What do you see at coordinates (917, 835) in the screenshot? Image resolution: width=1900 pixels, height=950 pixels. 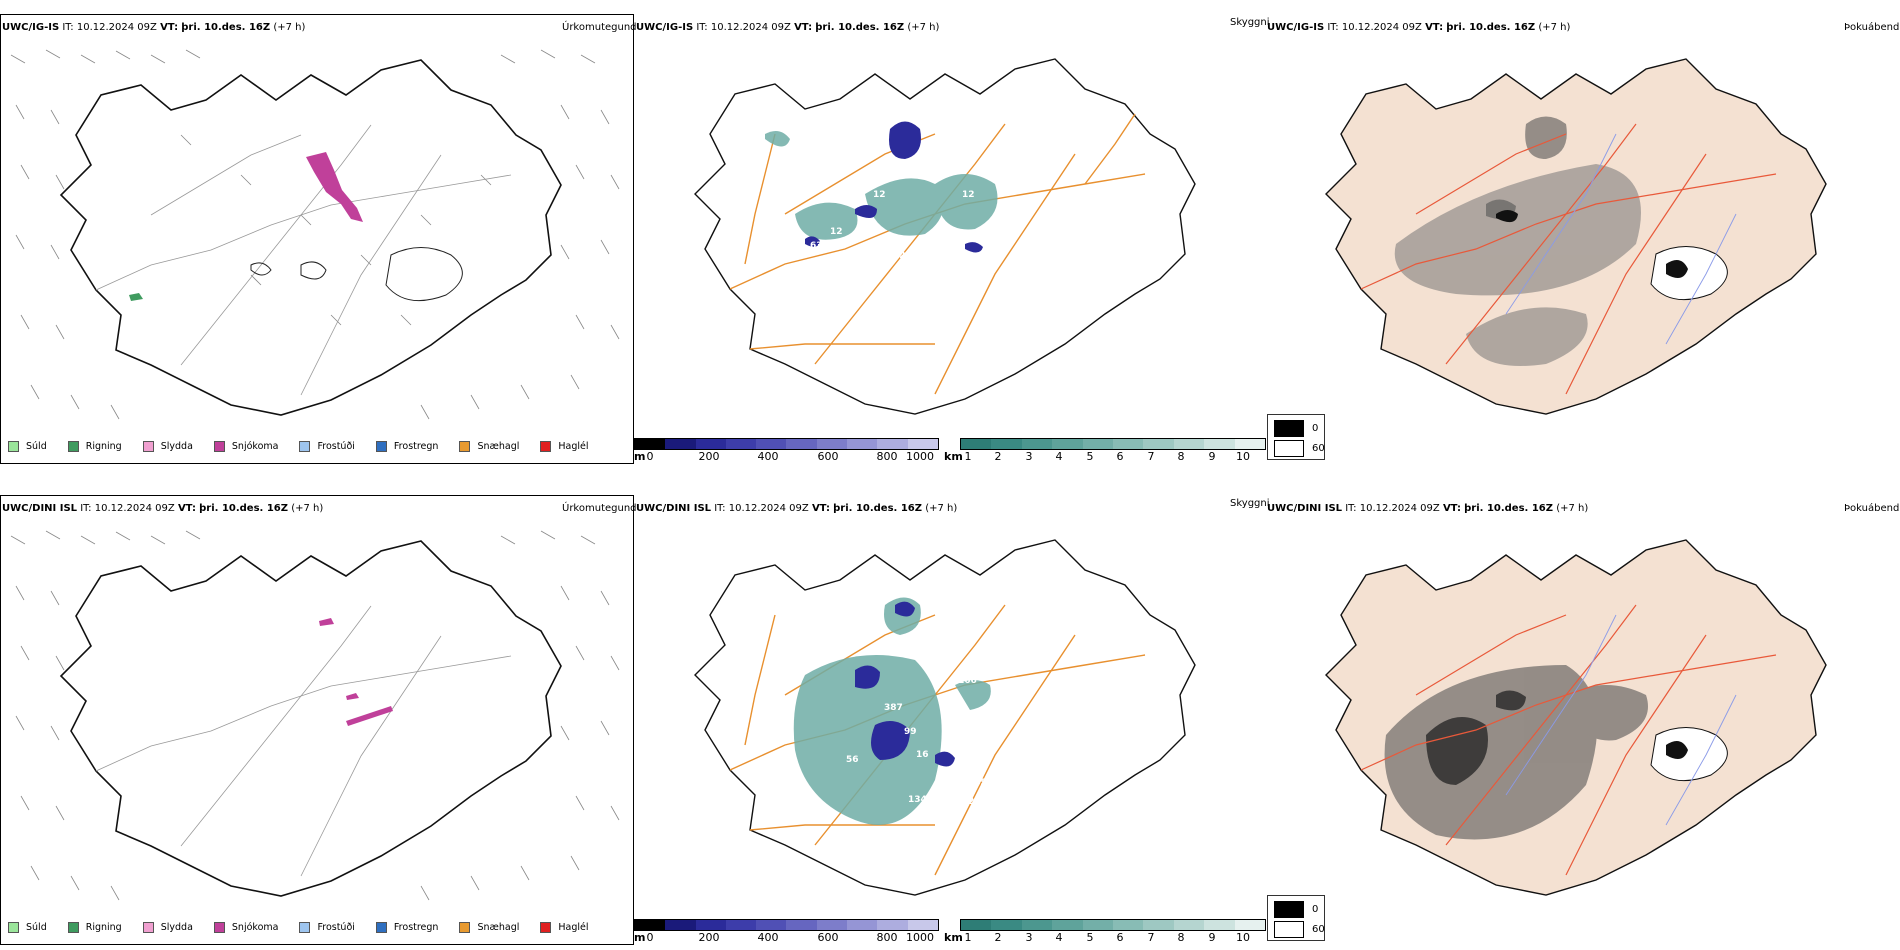 I see `map-label: 190` at bounding box center [917, 835].